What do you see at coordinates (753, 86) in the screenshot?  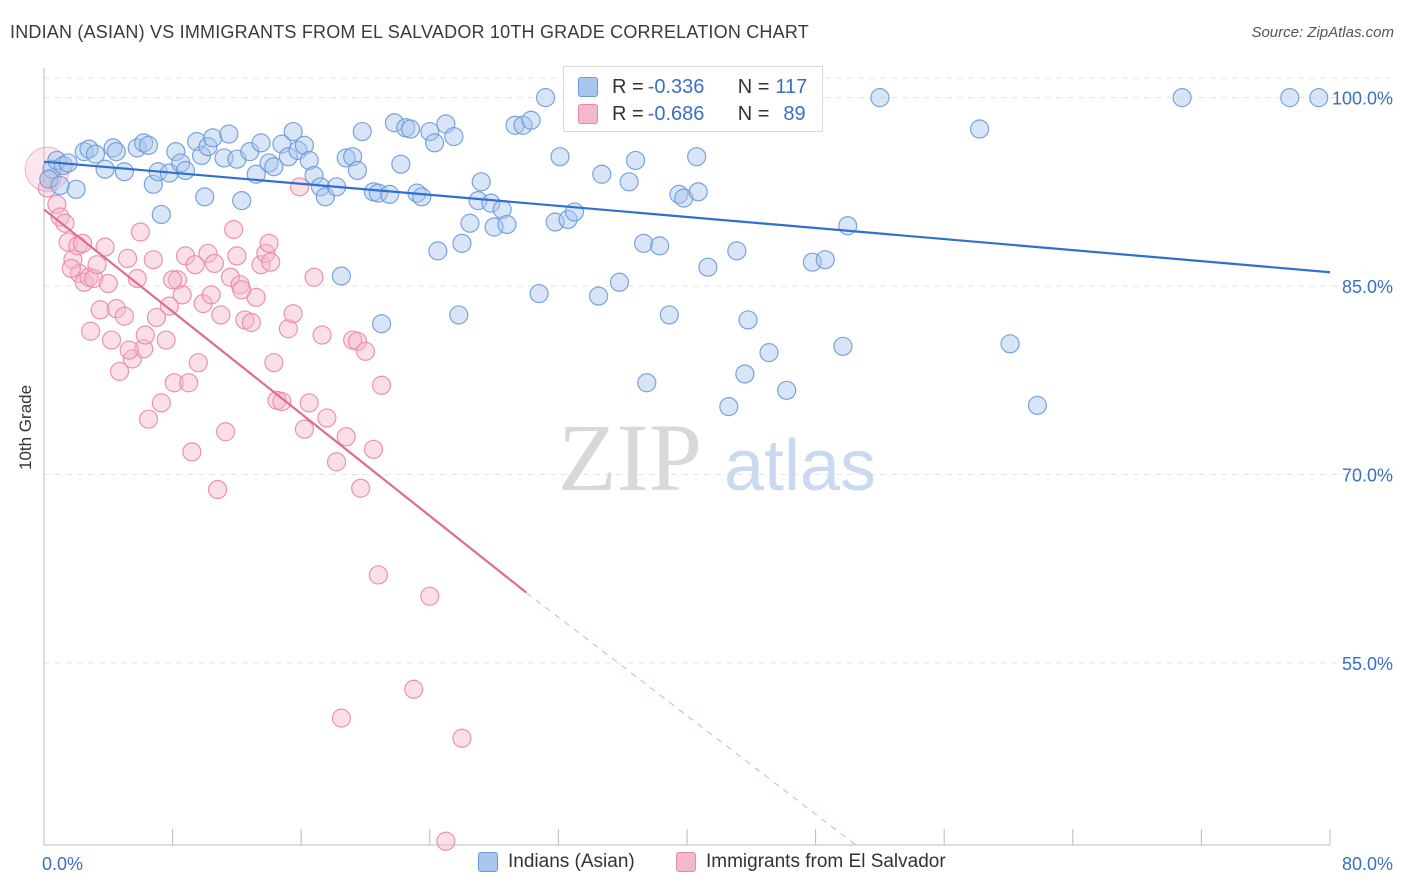 I see `legend-n-label: N =` at bounding box center [753, 86].